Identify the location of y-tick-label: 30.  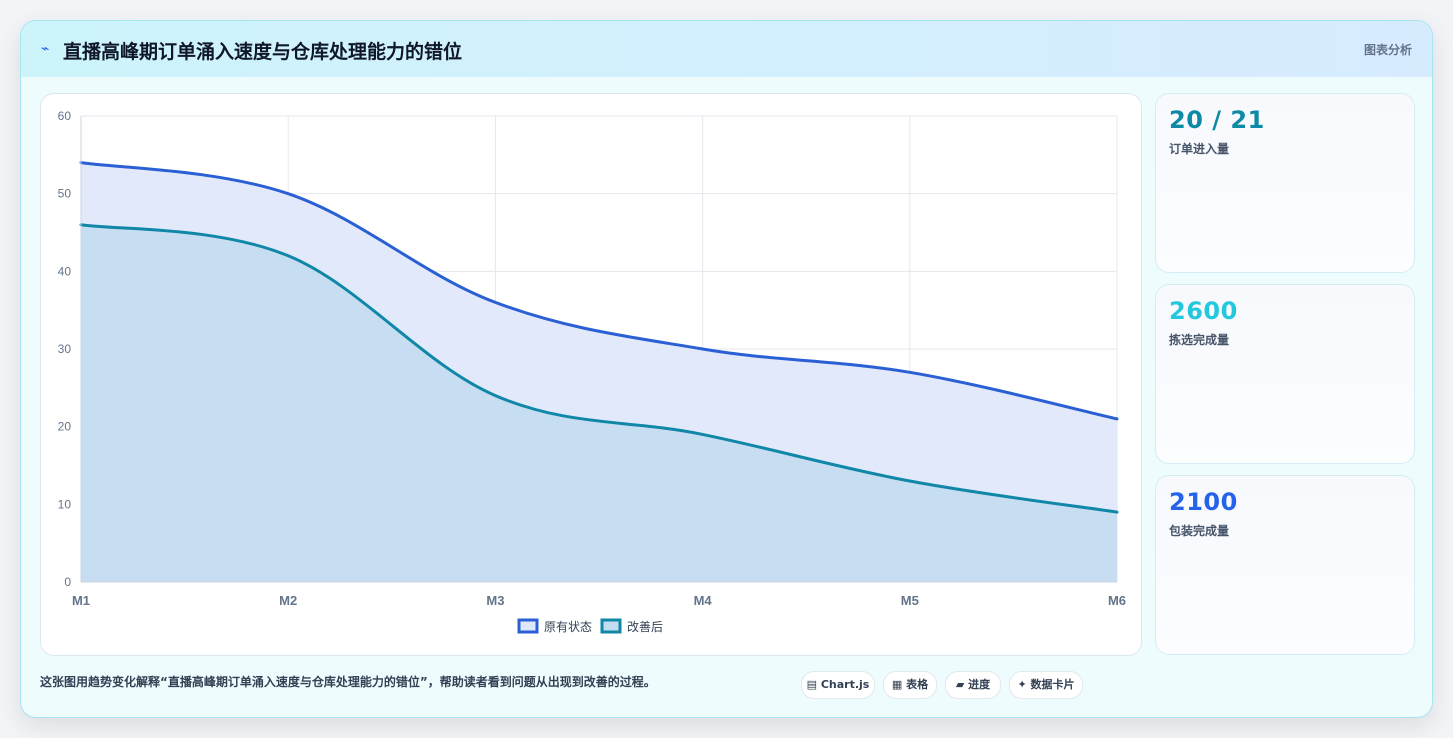
(65, 349).